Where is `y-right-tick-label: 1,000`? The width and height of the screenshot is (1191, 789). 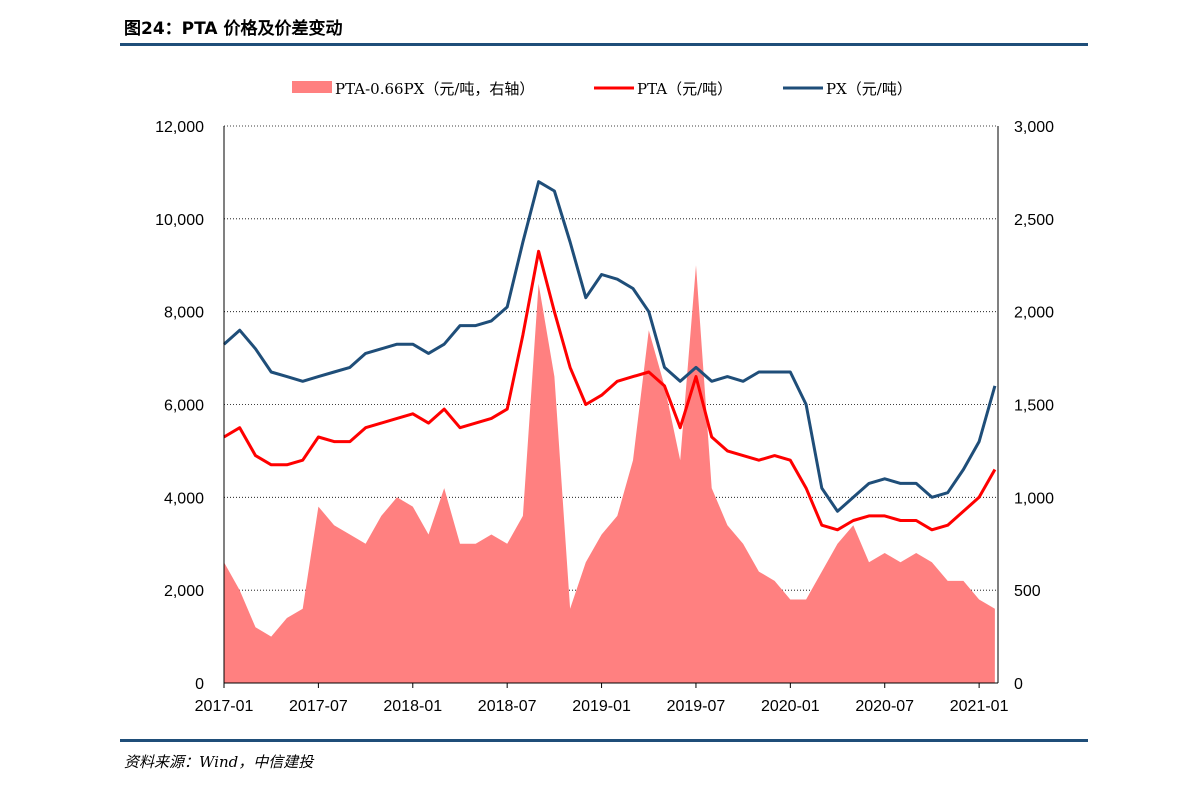 y-right-tick-label: 1,000 is located at coordinates (1034, 498).